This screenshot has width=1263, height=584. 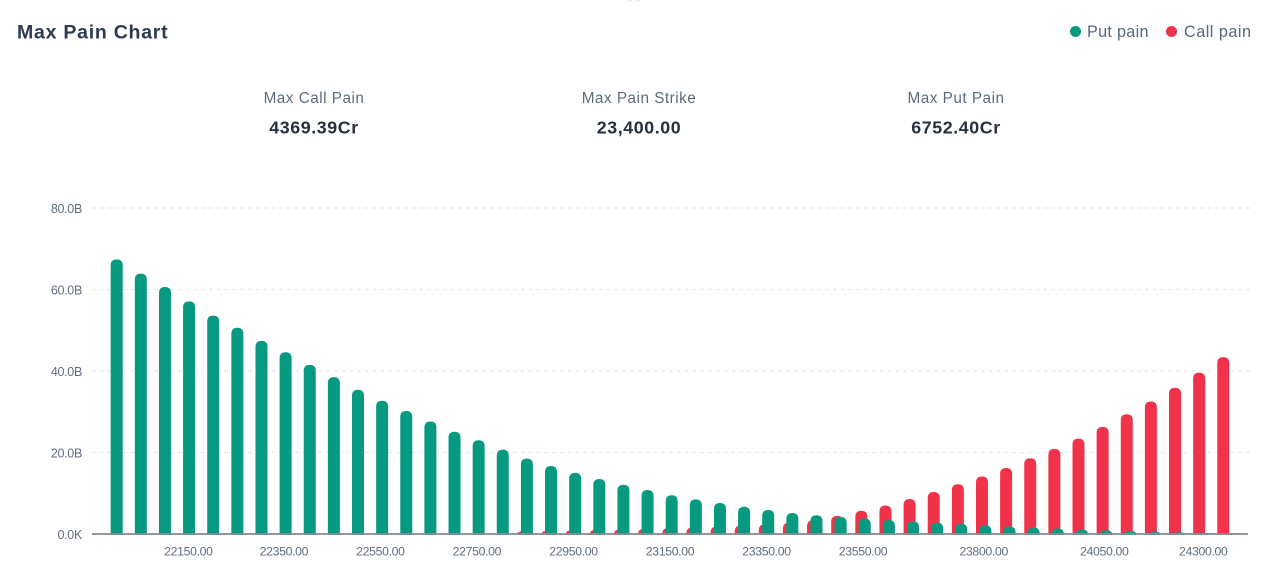 I want to click on svg-text: 23550.00, so click(x=863, y=552).